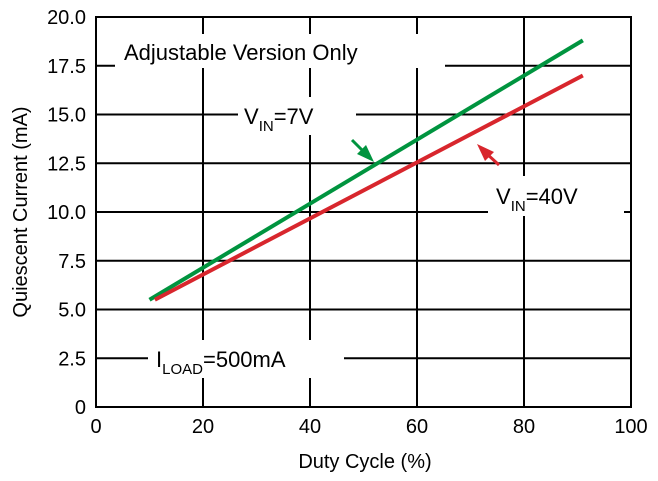  I want to click on x-tick-label: 20, so click(203, 427).